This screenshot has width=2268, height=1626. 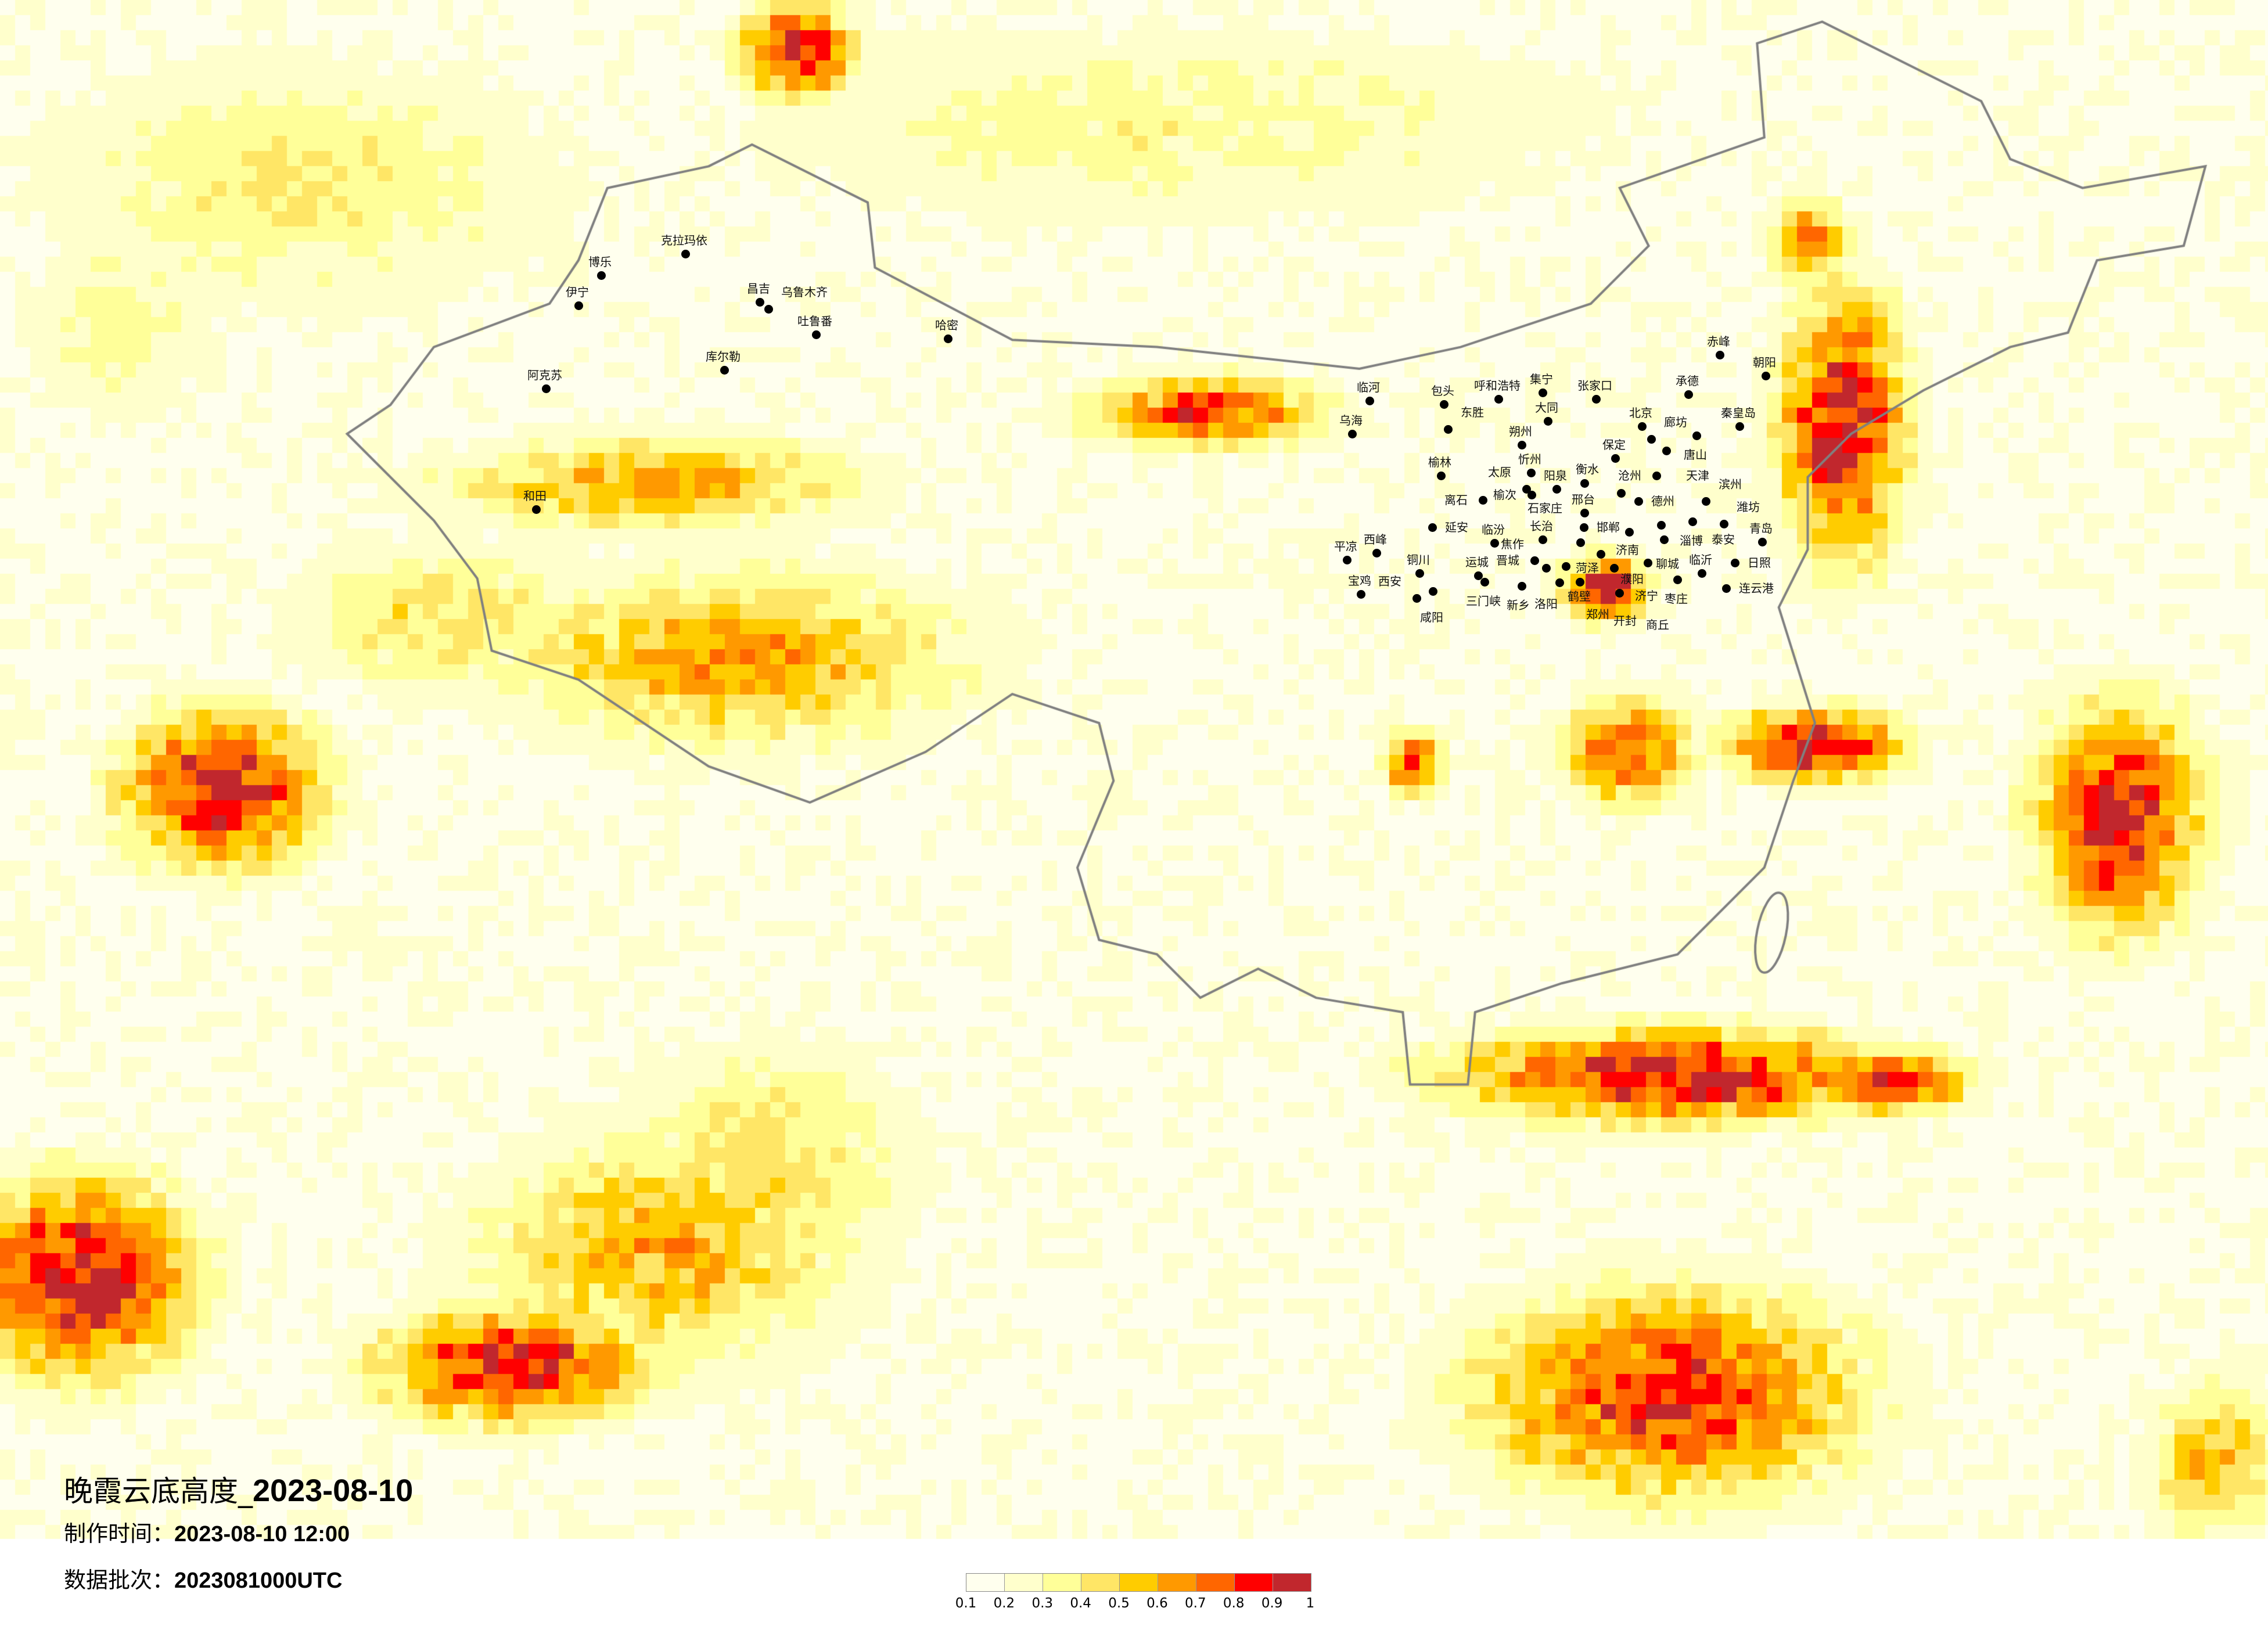 I want to click on map-title: 晚霞云底高度_2023-08-10, so click(x=238, y=1489).